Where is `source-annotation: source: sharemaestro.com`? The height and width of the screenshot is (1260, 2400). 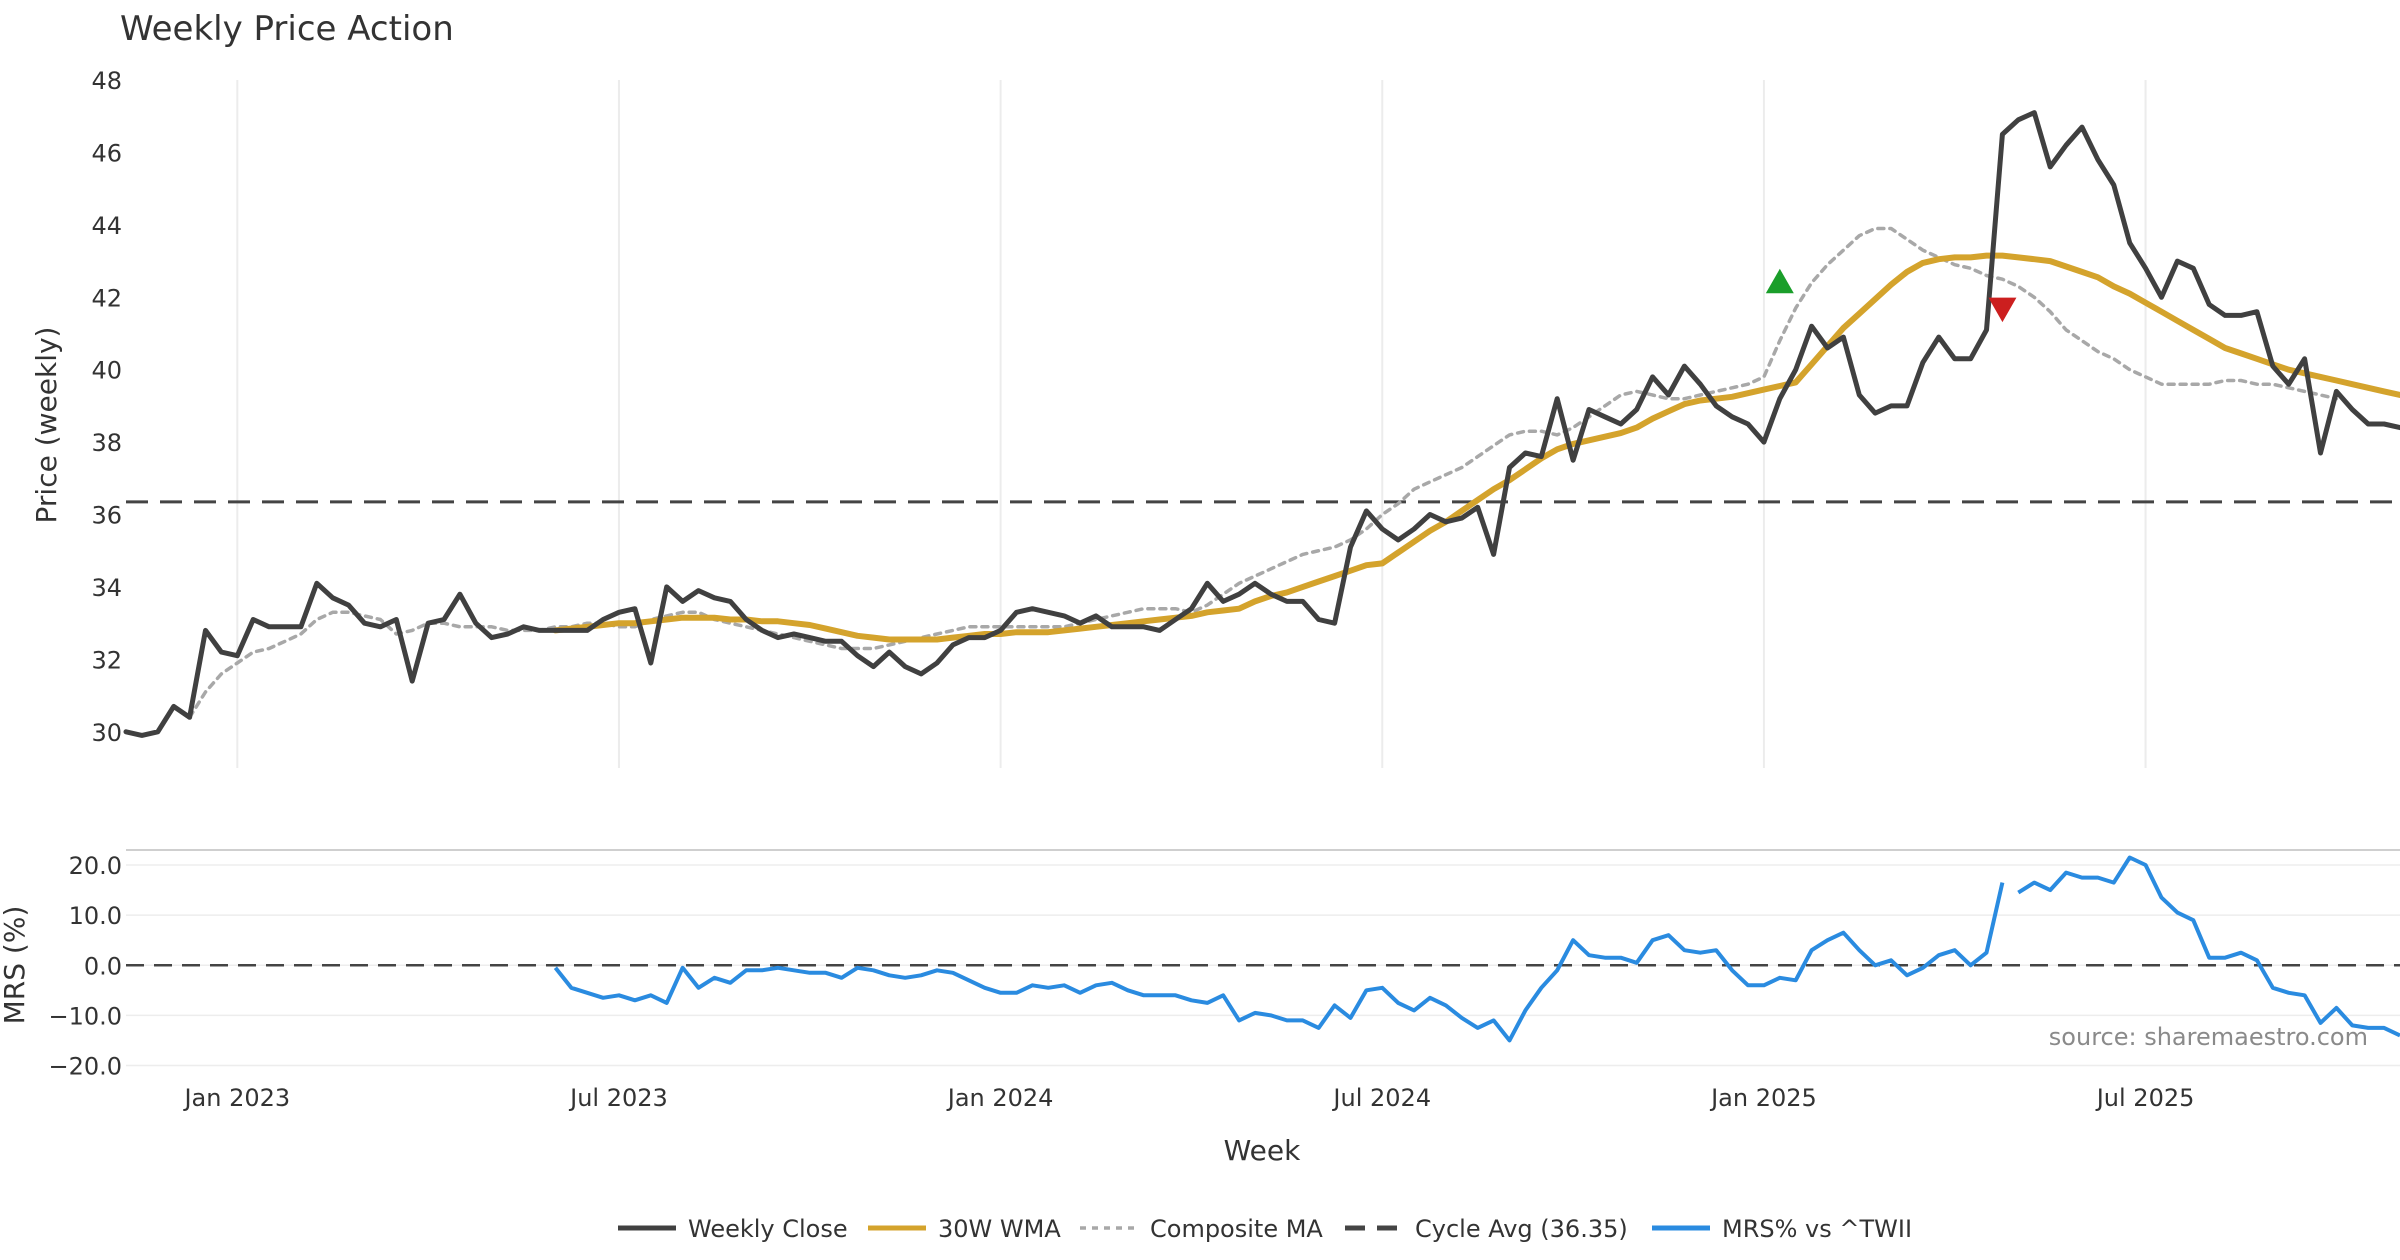 source-annotation: source: sharemaestro.com is located at coordinates (2208, 1037).